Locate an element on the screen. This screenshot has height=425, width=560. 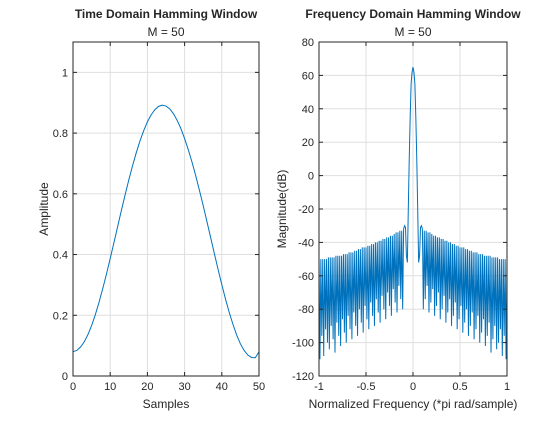
frequency-domain-subtitle: M = 50 is located at coordinates (412, 32).